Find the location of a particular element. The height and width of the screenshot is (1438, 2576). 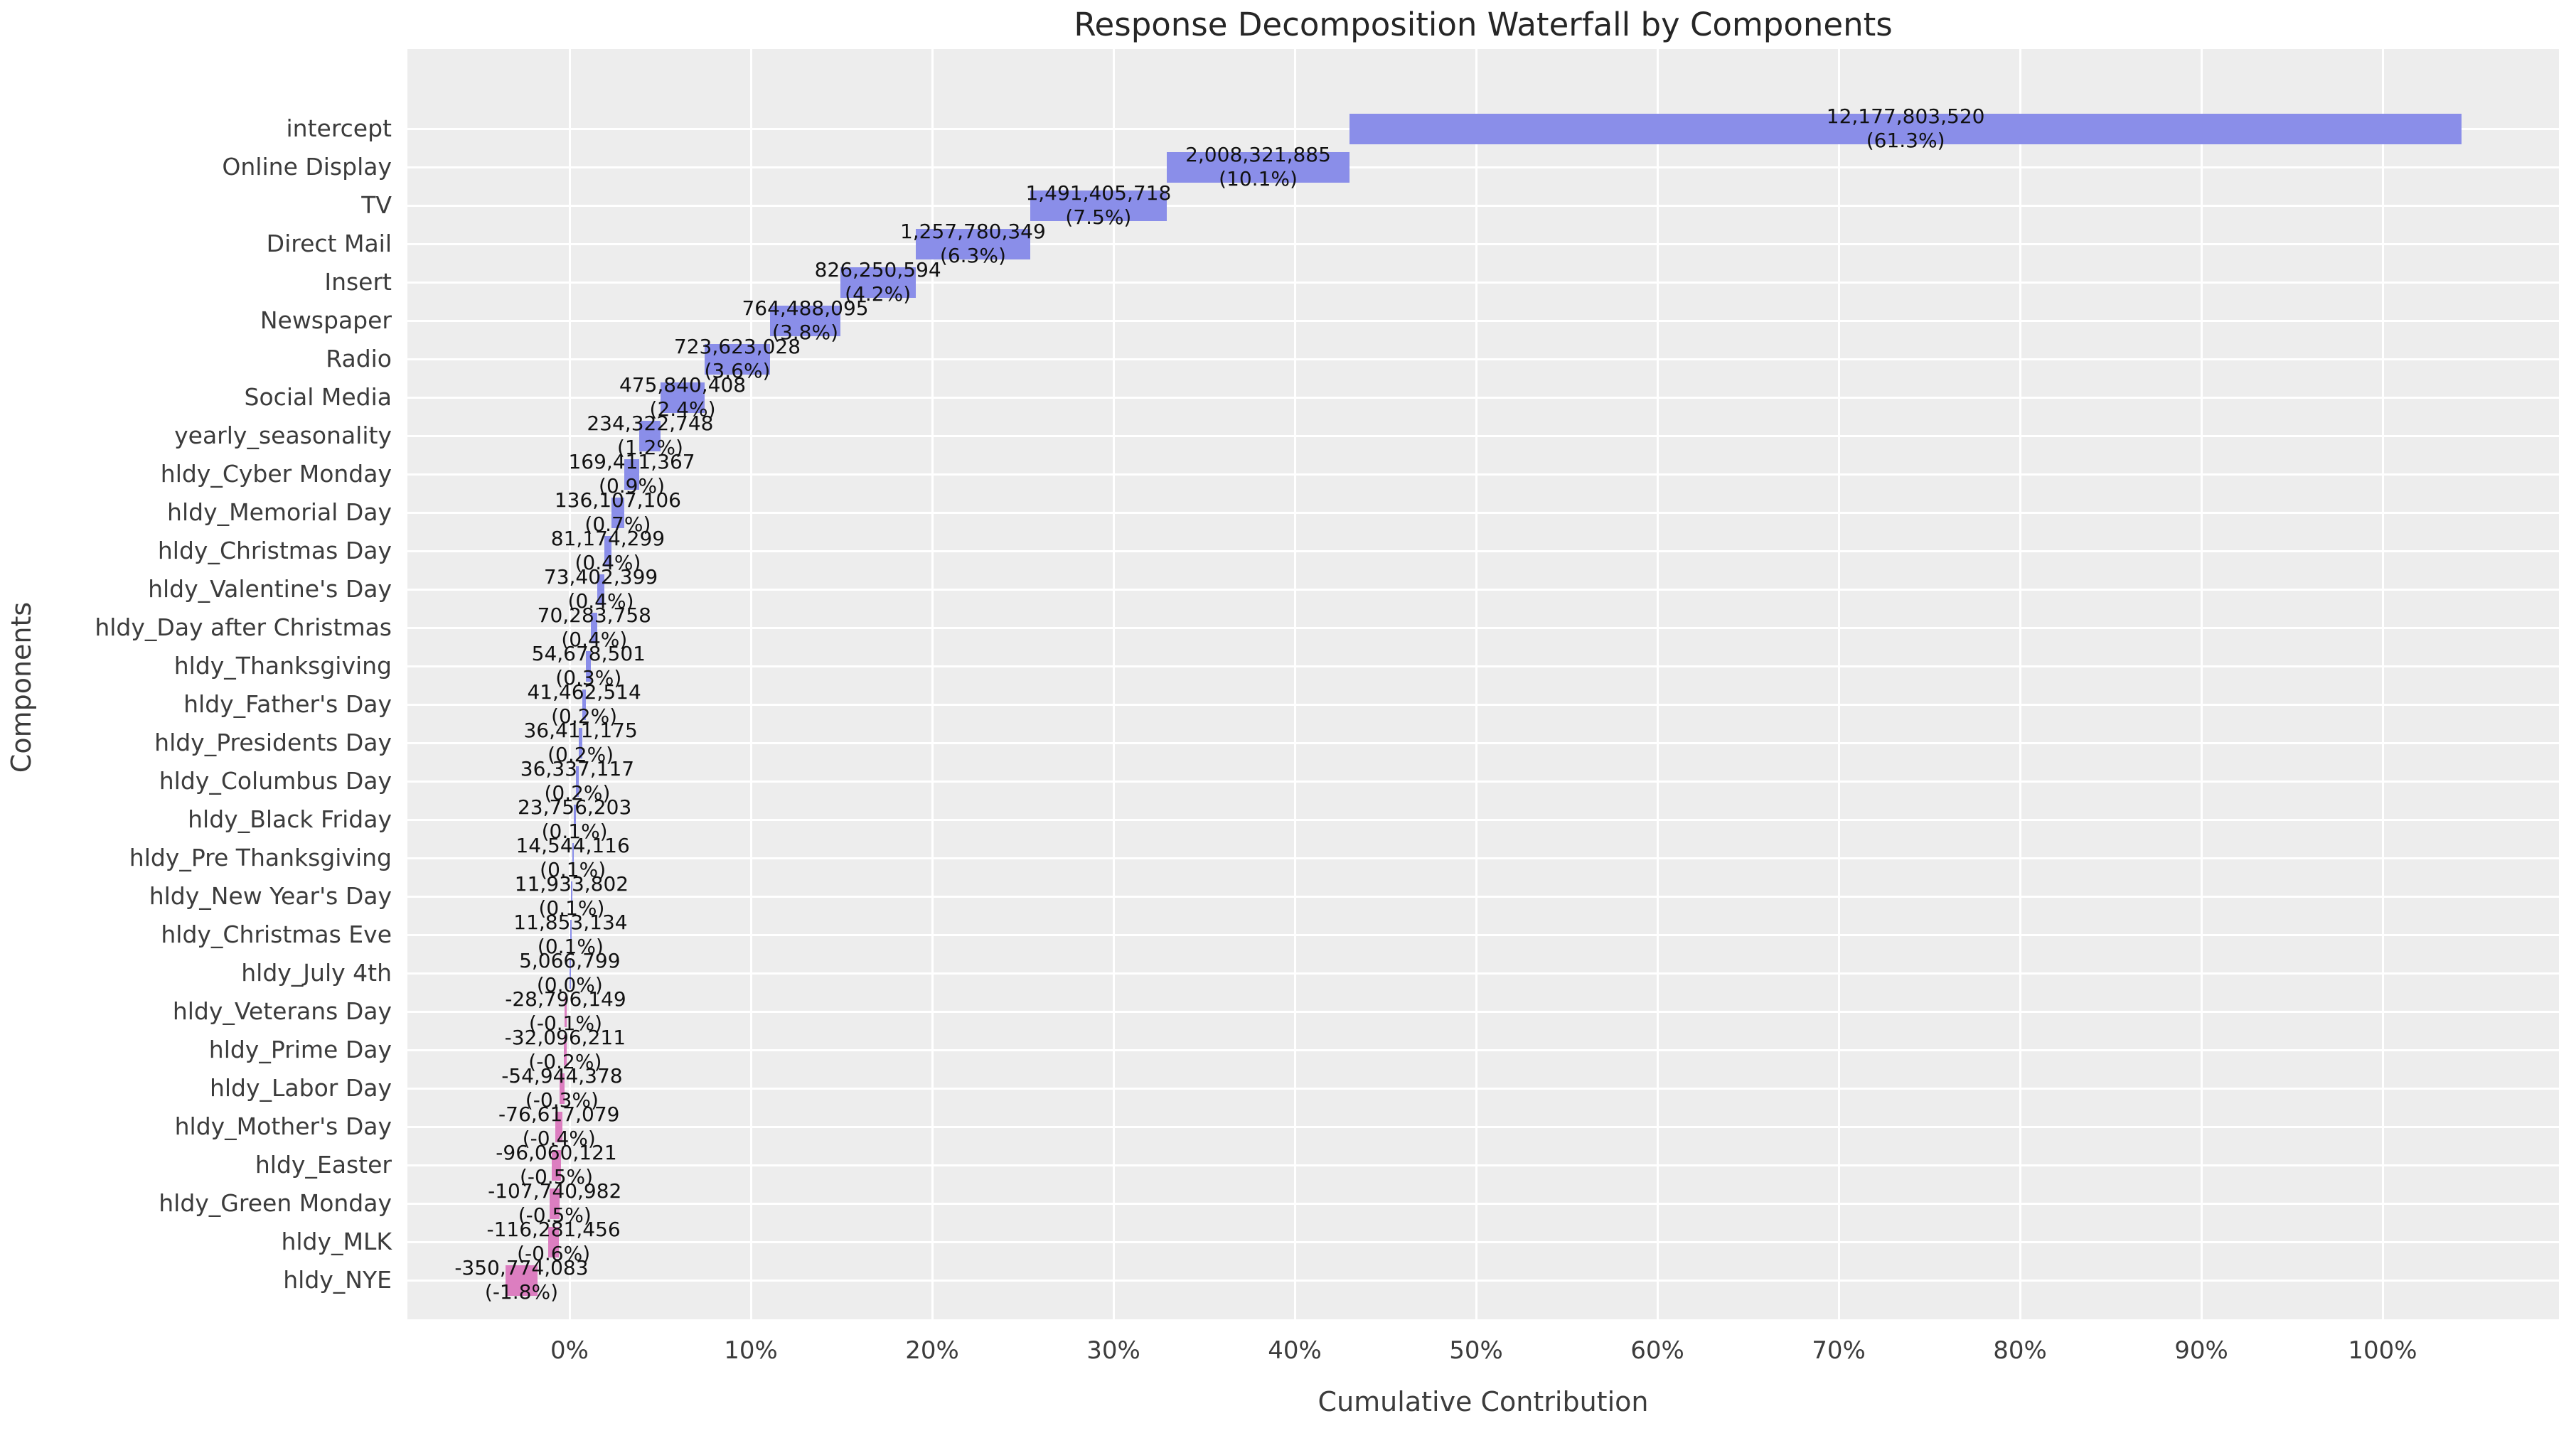

x-tick-label: 30% is located at coordinates (1113, 1350).